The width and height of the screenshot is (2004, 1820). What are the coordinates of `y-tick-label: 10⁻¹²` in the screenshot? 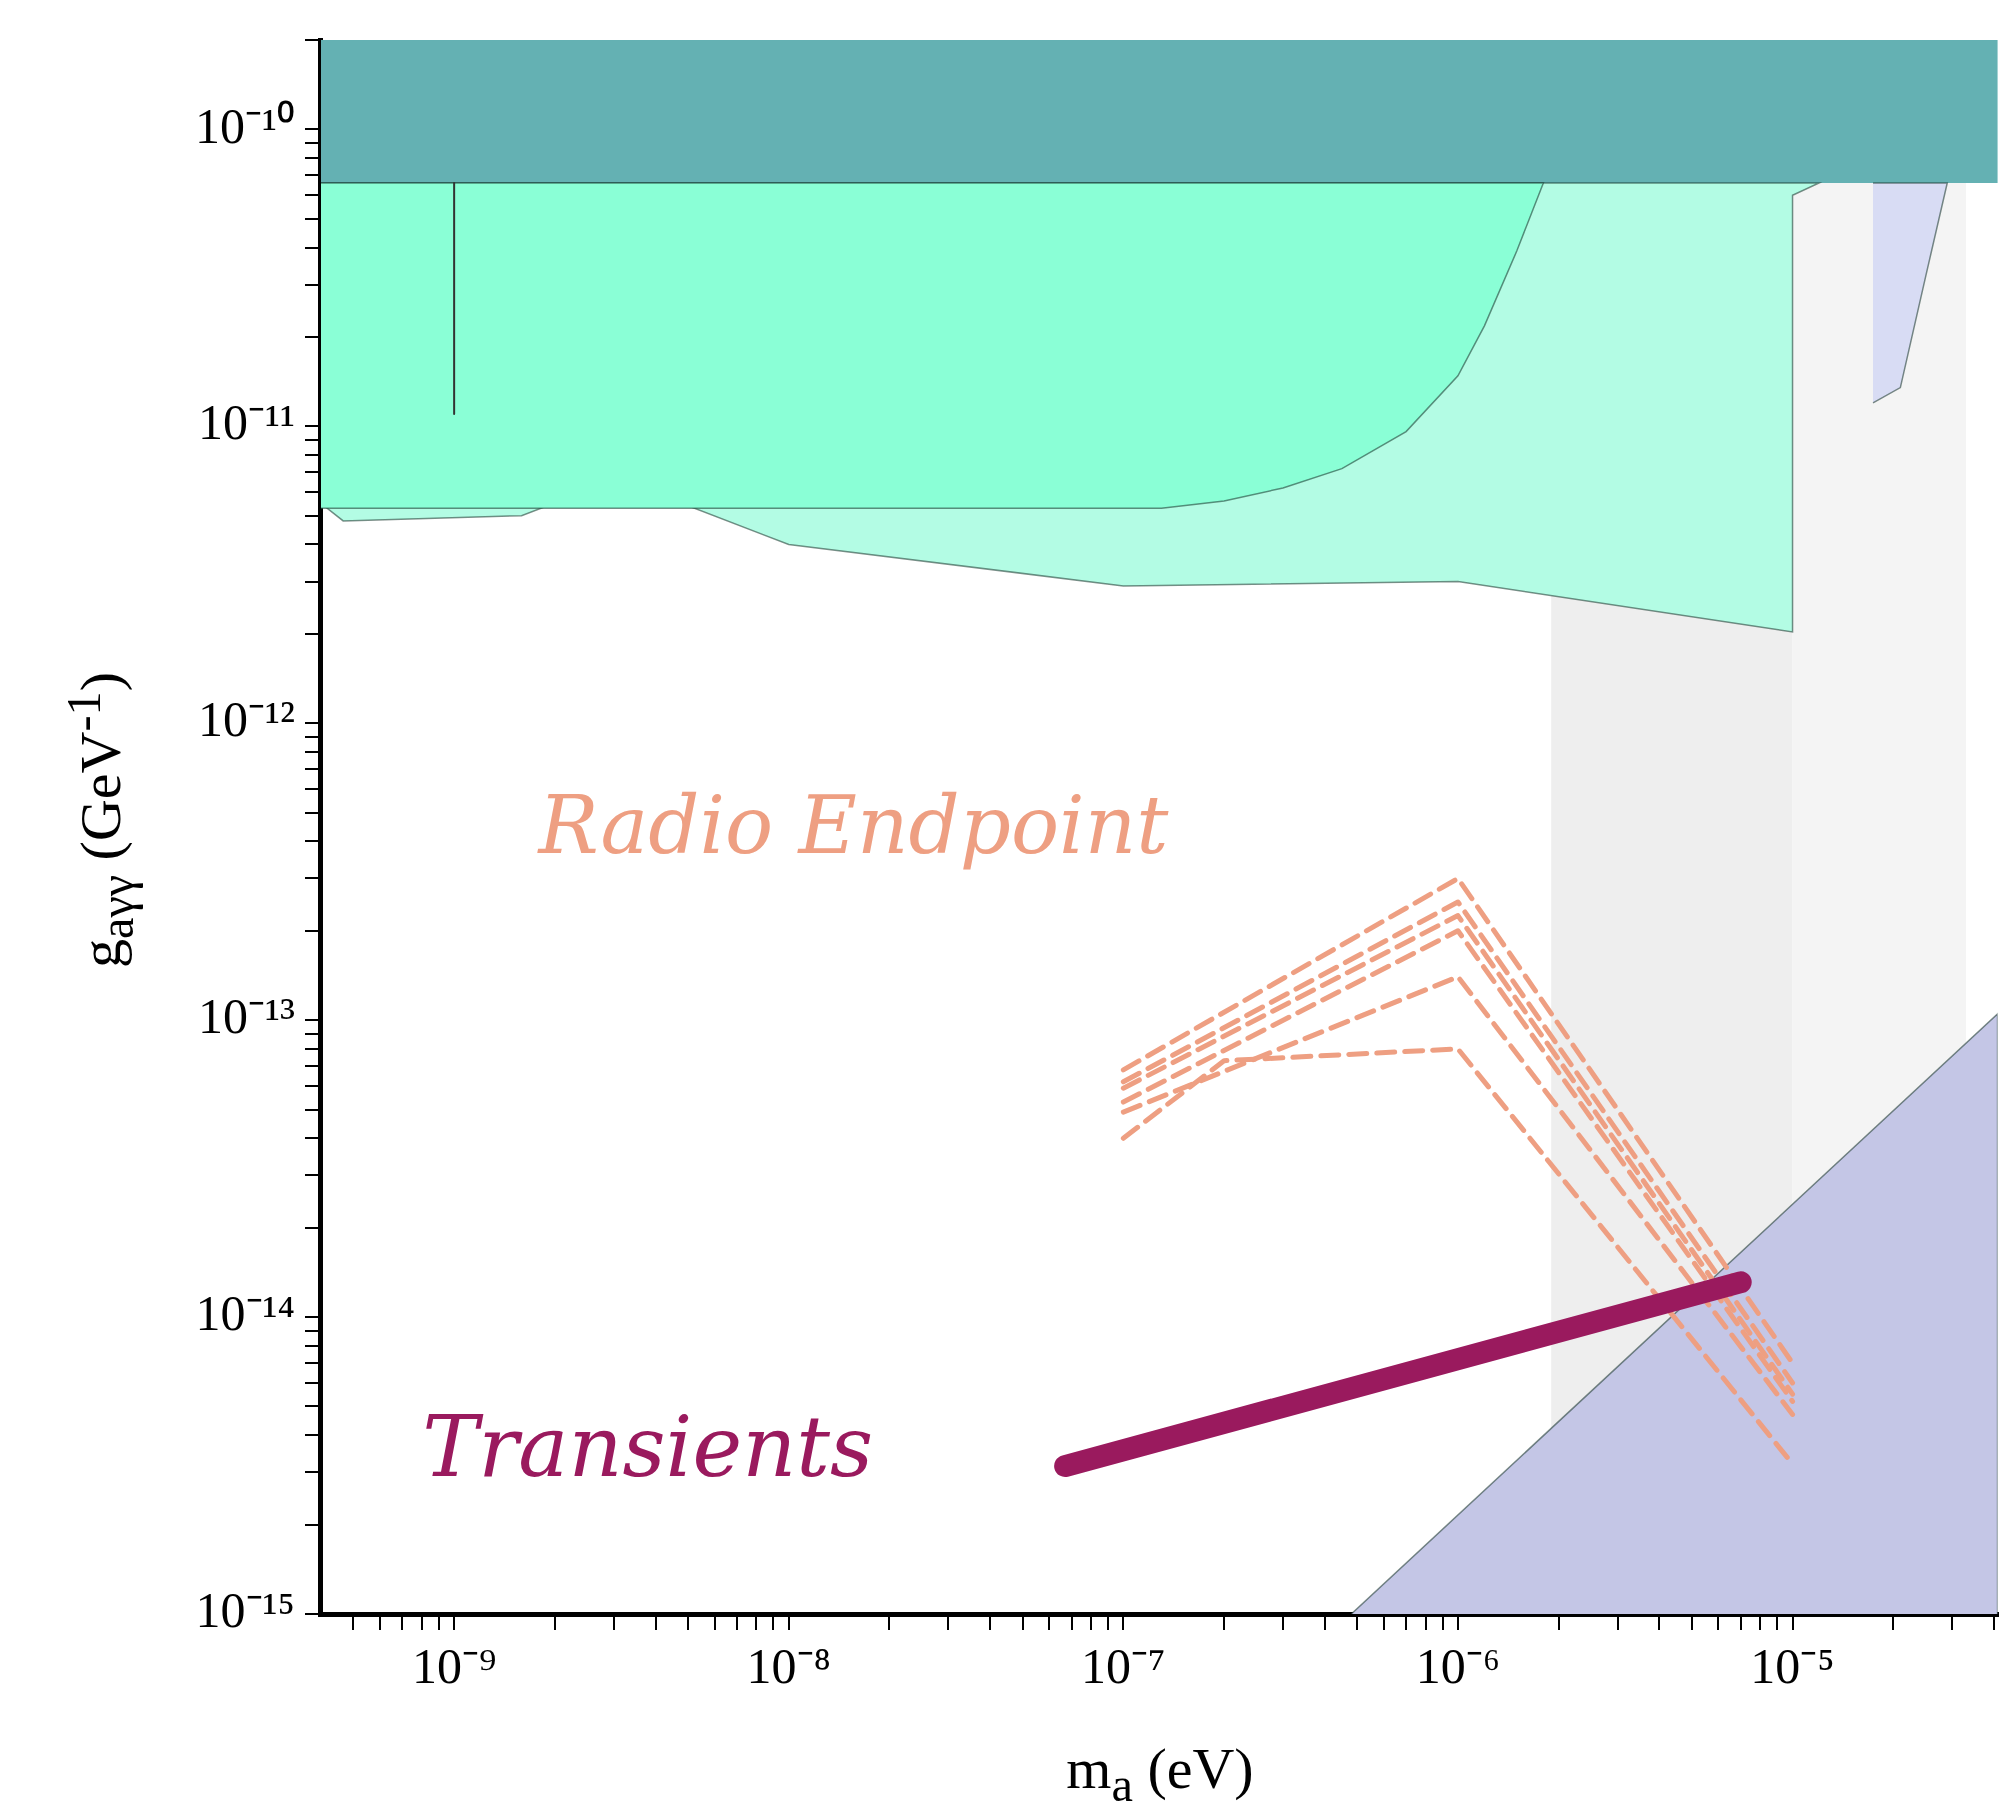 It's located at (246, 719).